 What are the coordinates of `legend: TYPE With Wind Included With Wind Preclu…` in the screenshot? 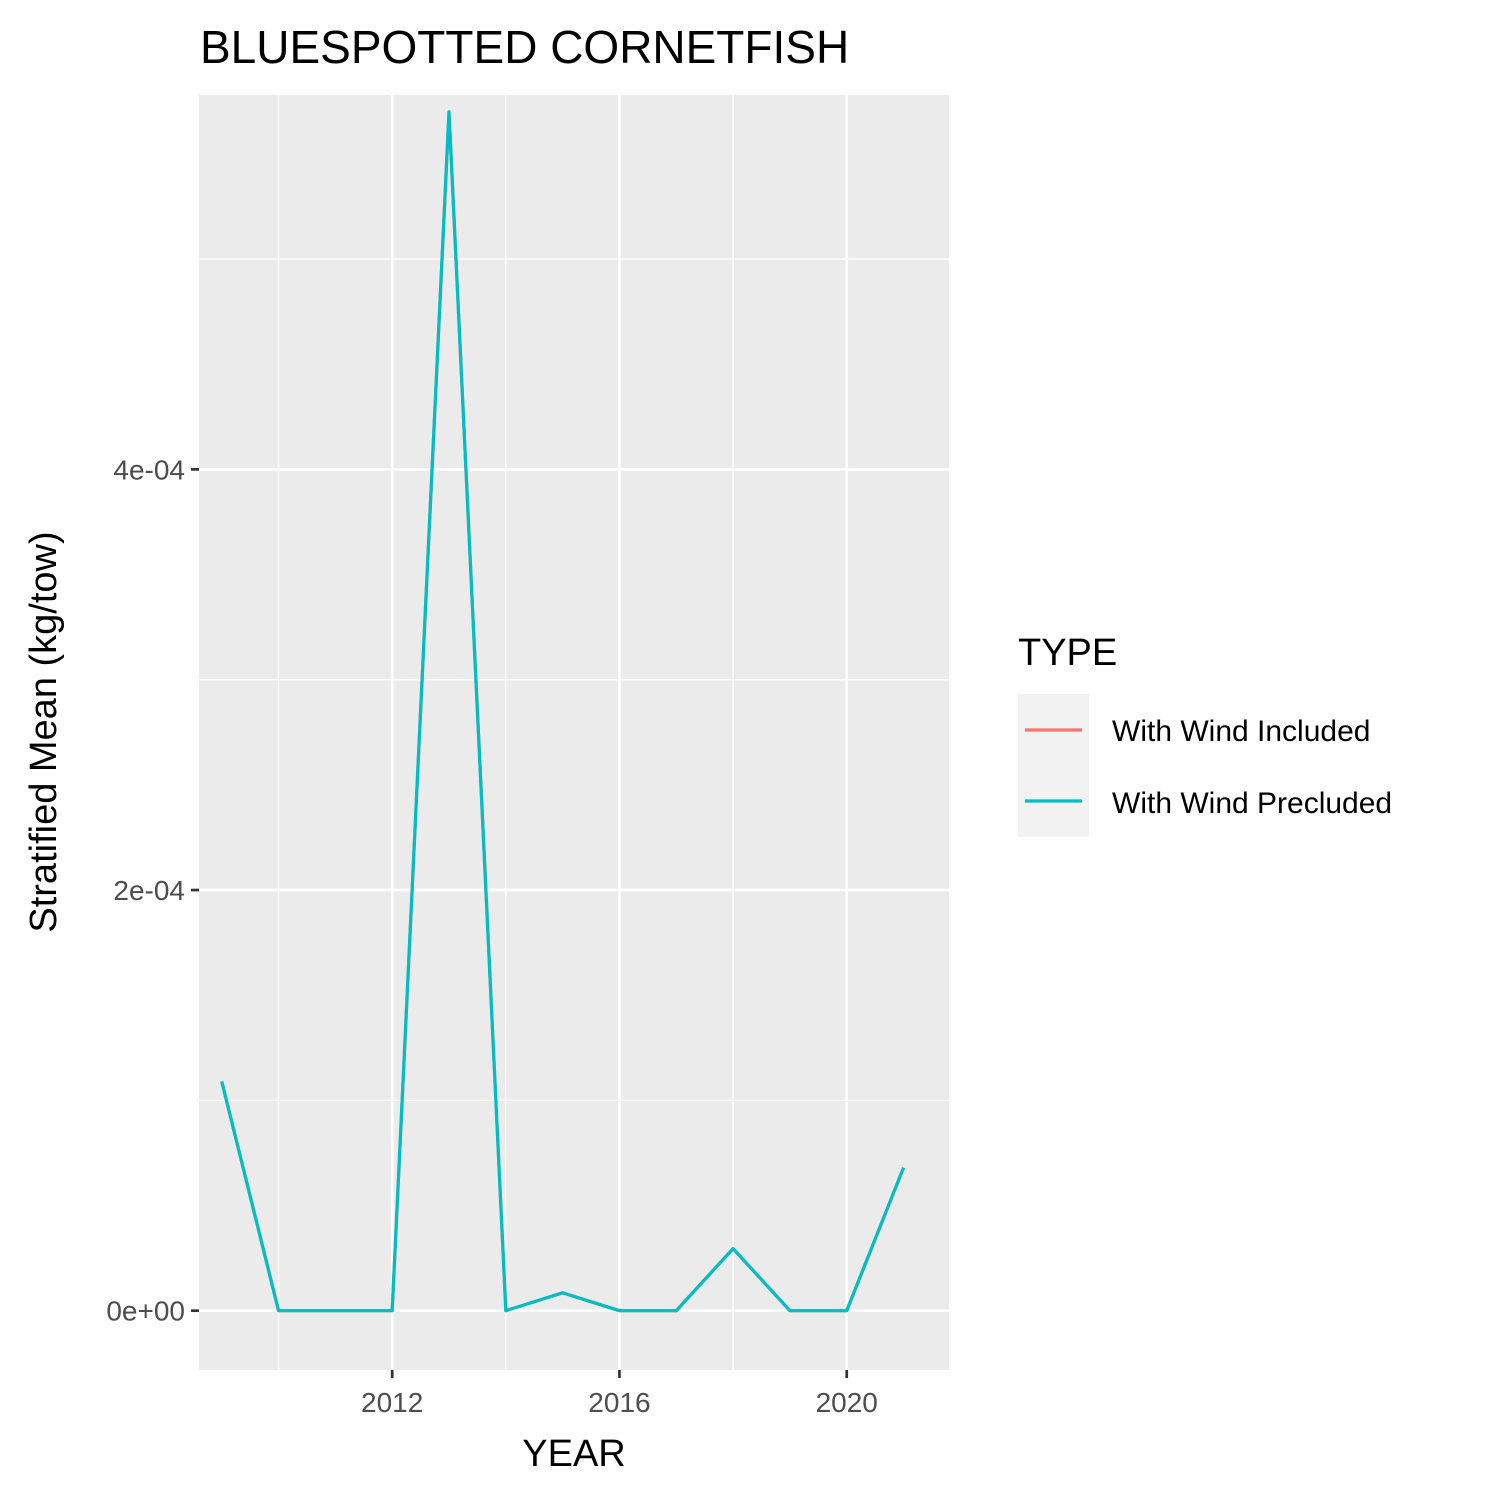 It's located at (1205, 734).